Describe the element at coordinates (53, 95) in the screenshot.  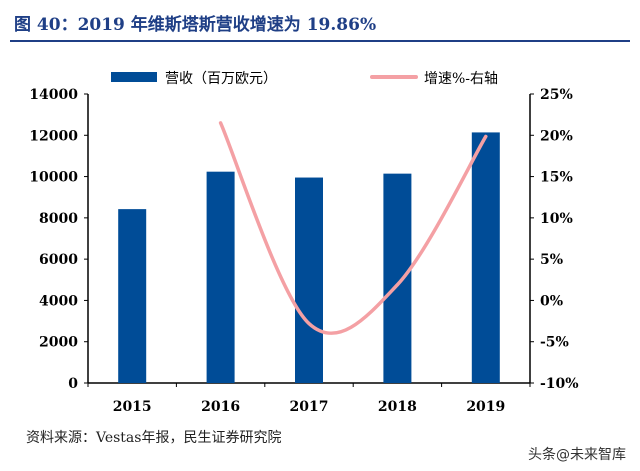
I see `left-tick-label: 14000` at that location.